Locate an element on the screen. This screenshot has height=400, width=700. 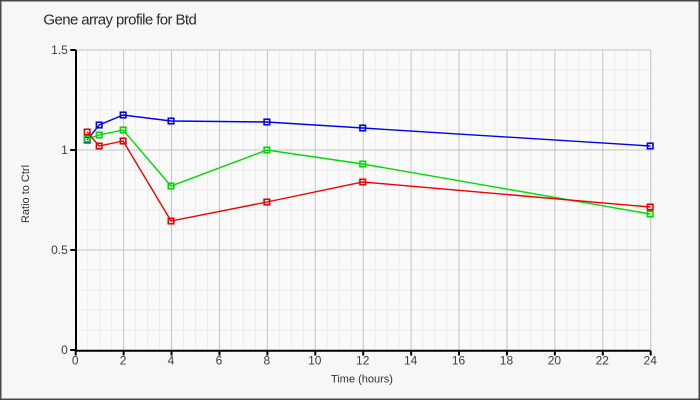
svg-text: 2 is located at coordinates (123, 360).